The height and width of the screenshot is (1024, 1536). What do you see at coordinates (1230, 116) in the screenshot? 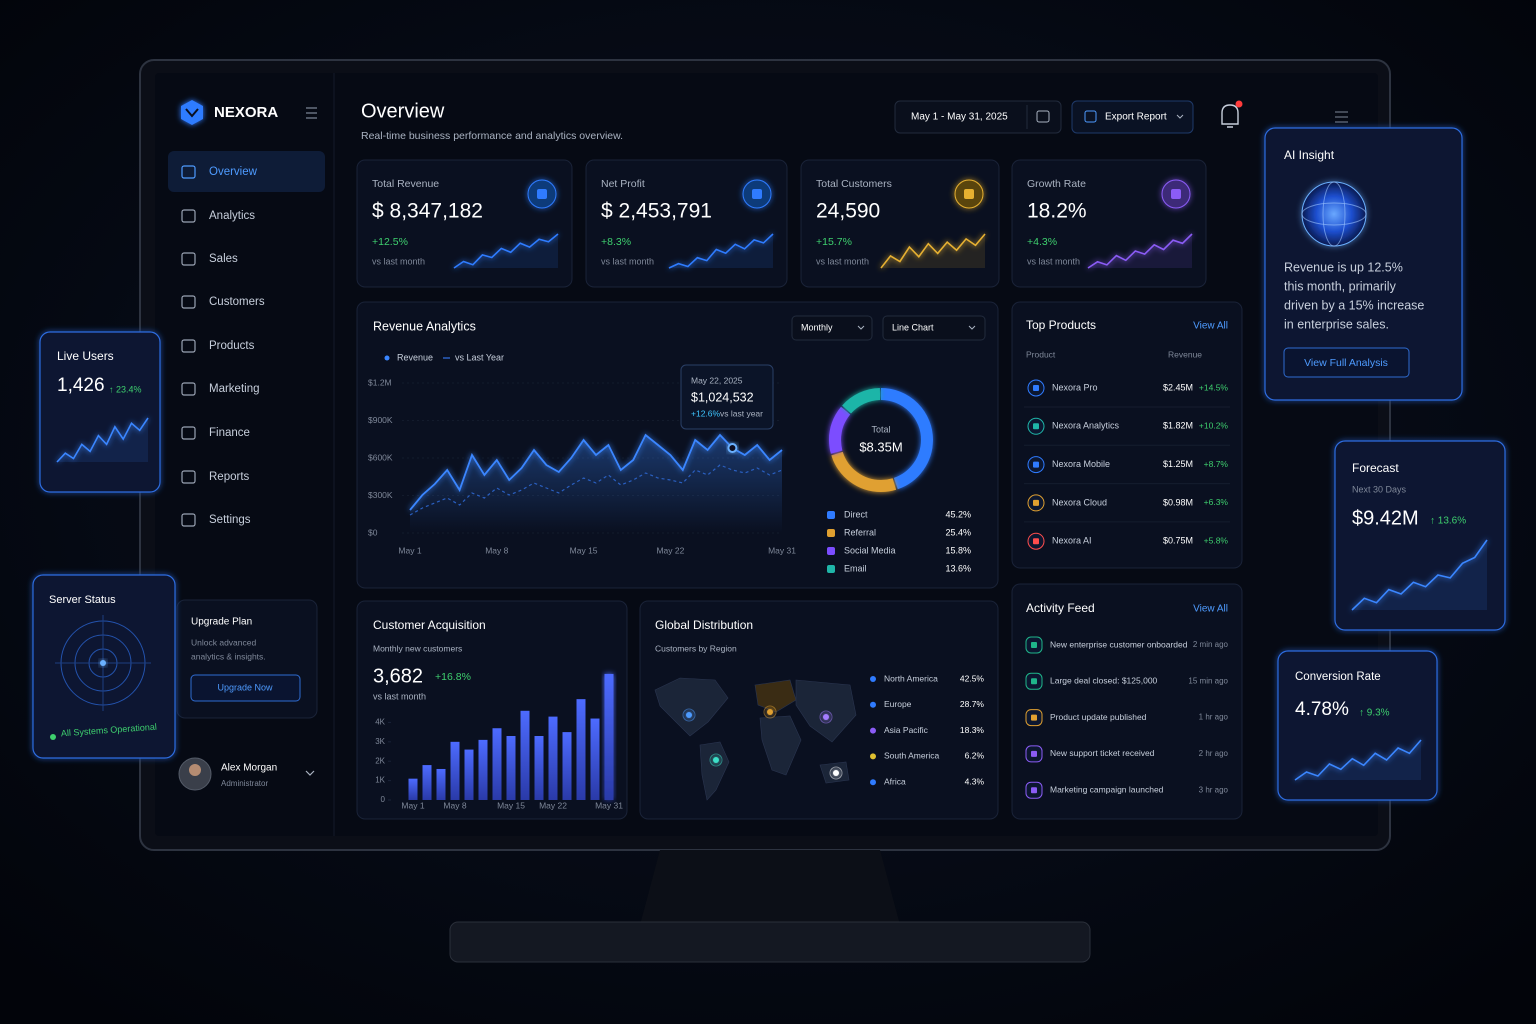
I see `notification-bell` at bounding box center [1230, 116].